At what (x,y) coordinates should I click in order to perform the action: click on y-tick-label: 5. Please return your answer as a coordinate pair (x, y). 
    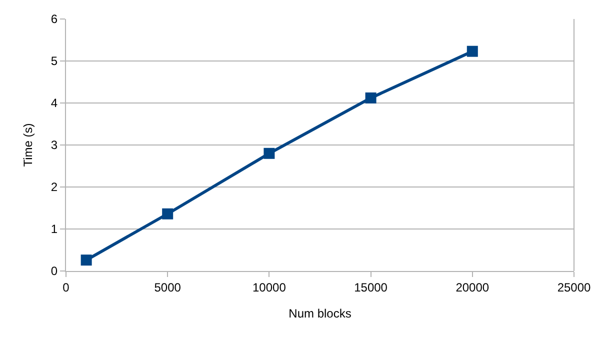
    Looking at the image, I should click on (54, 61).